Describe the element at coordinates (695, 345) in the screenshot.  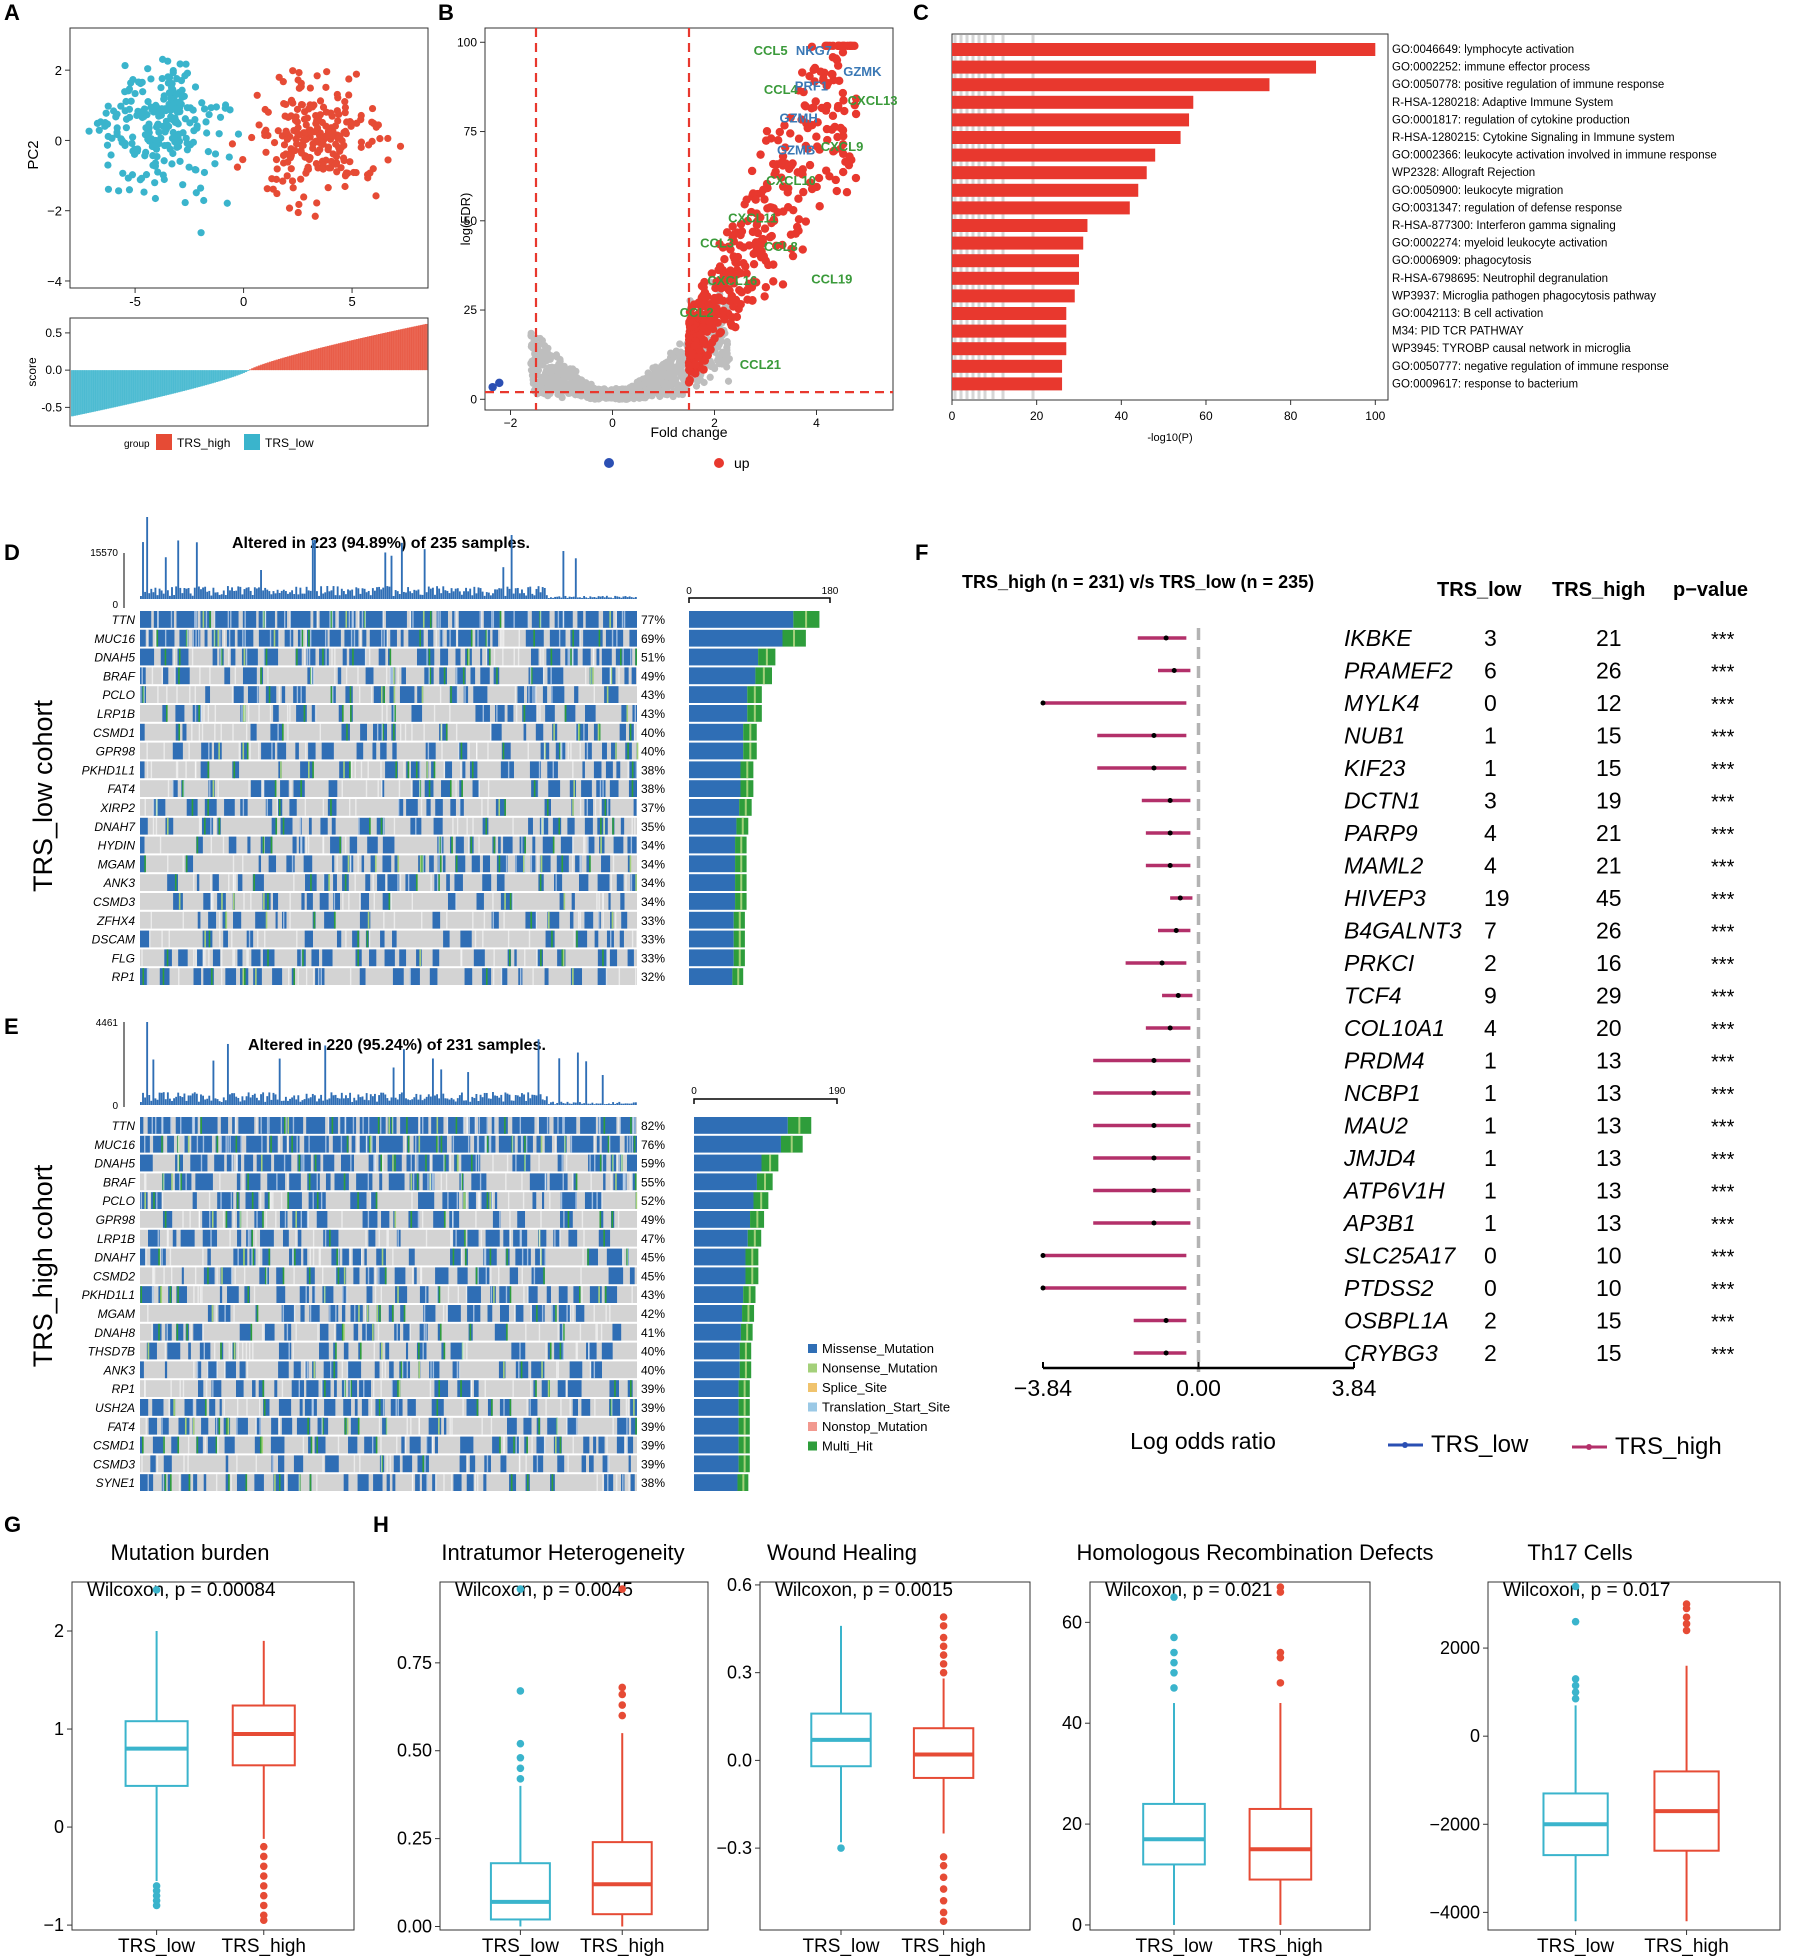
I see `volcano-point-up` at that location.